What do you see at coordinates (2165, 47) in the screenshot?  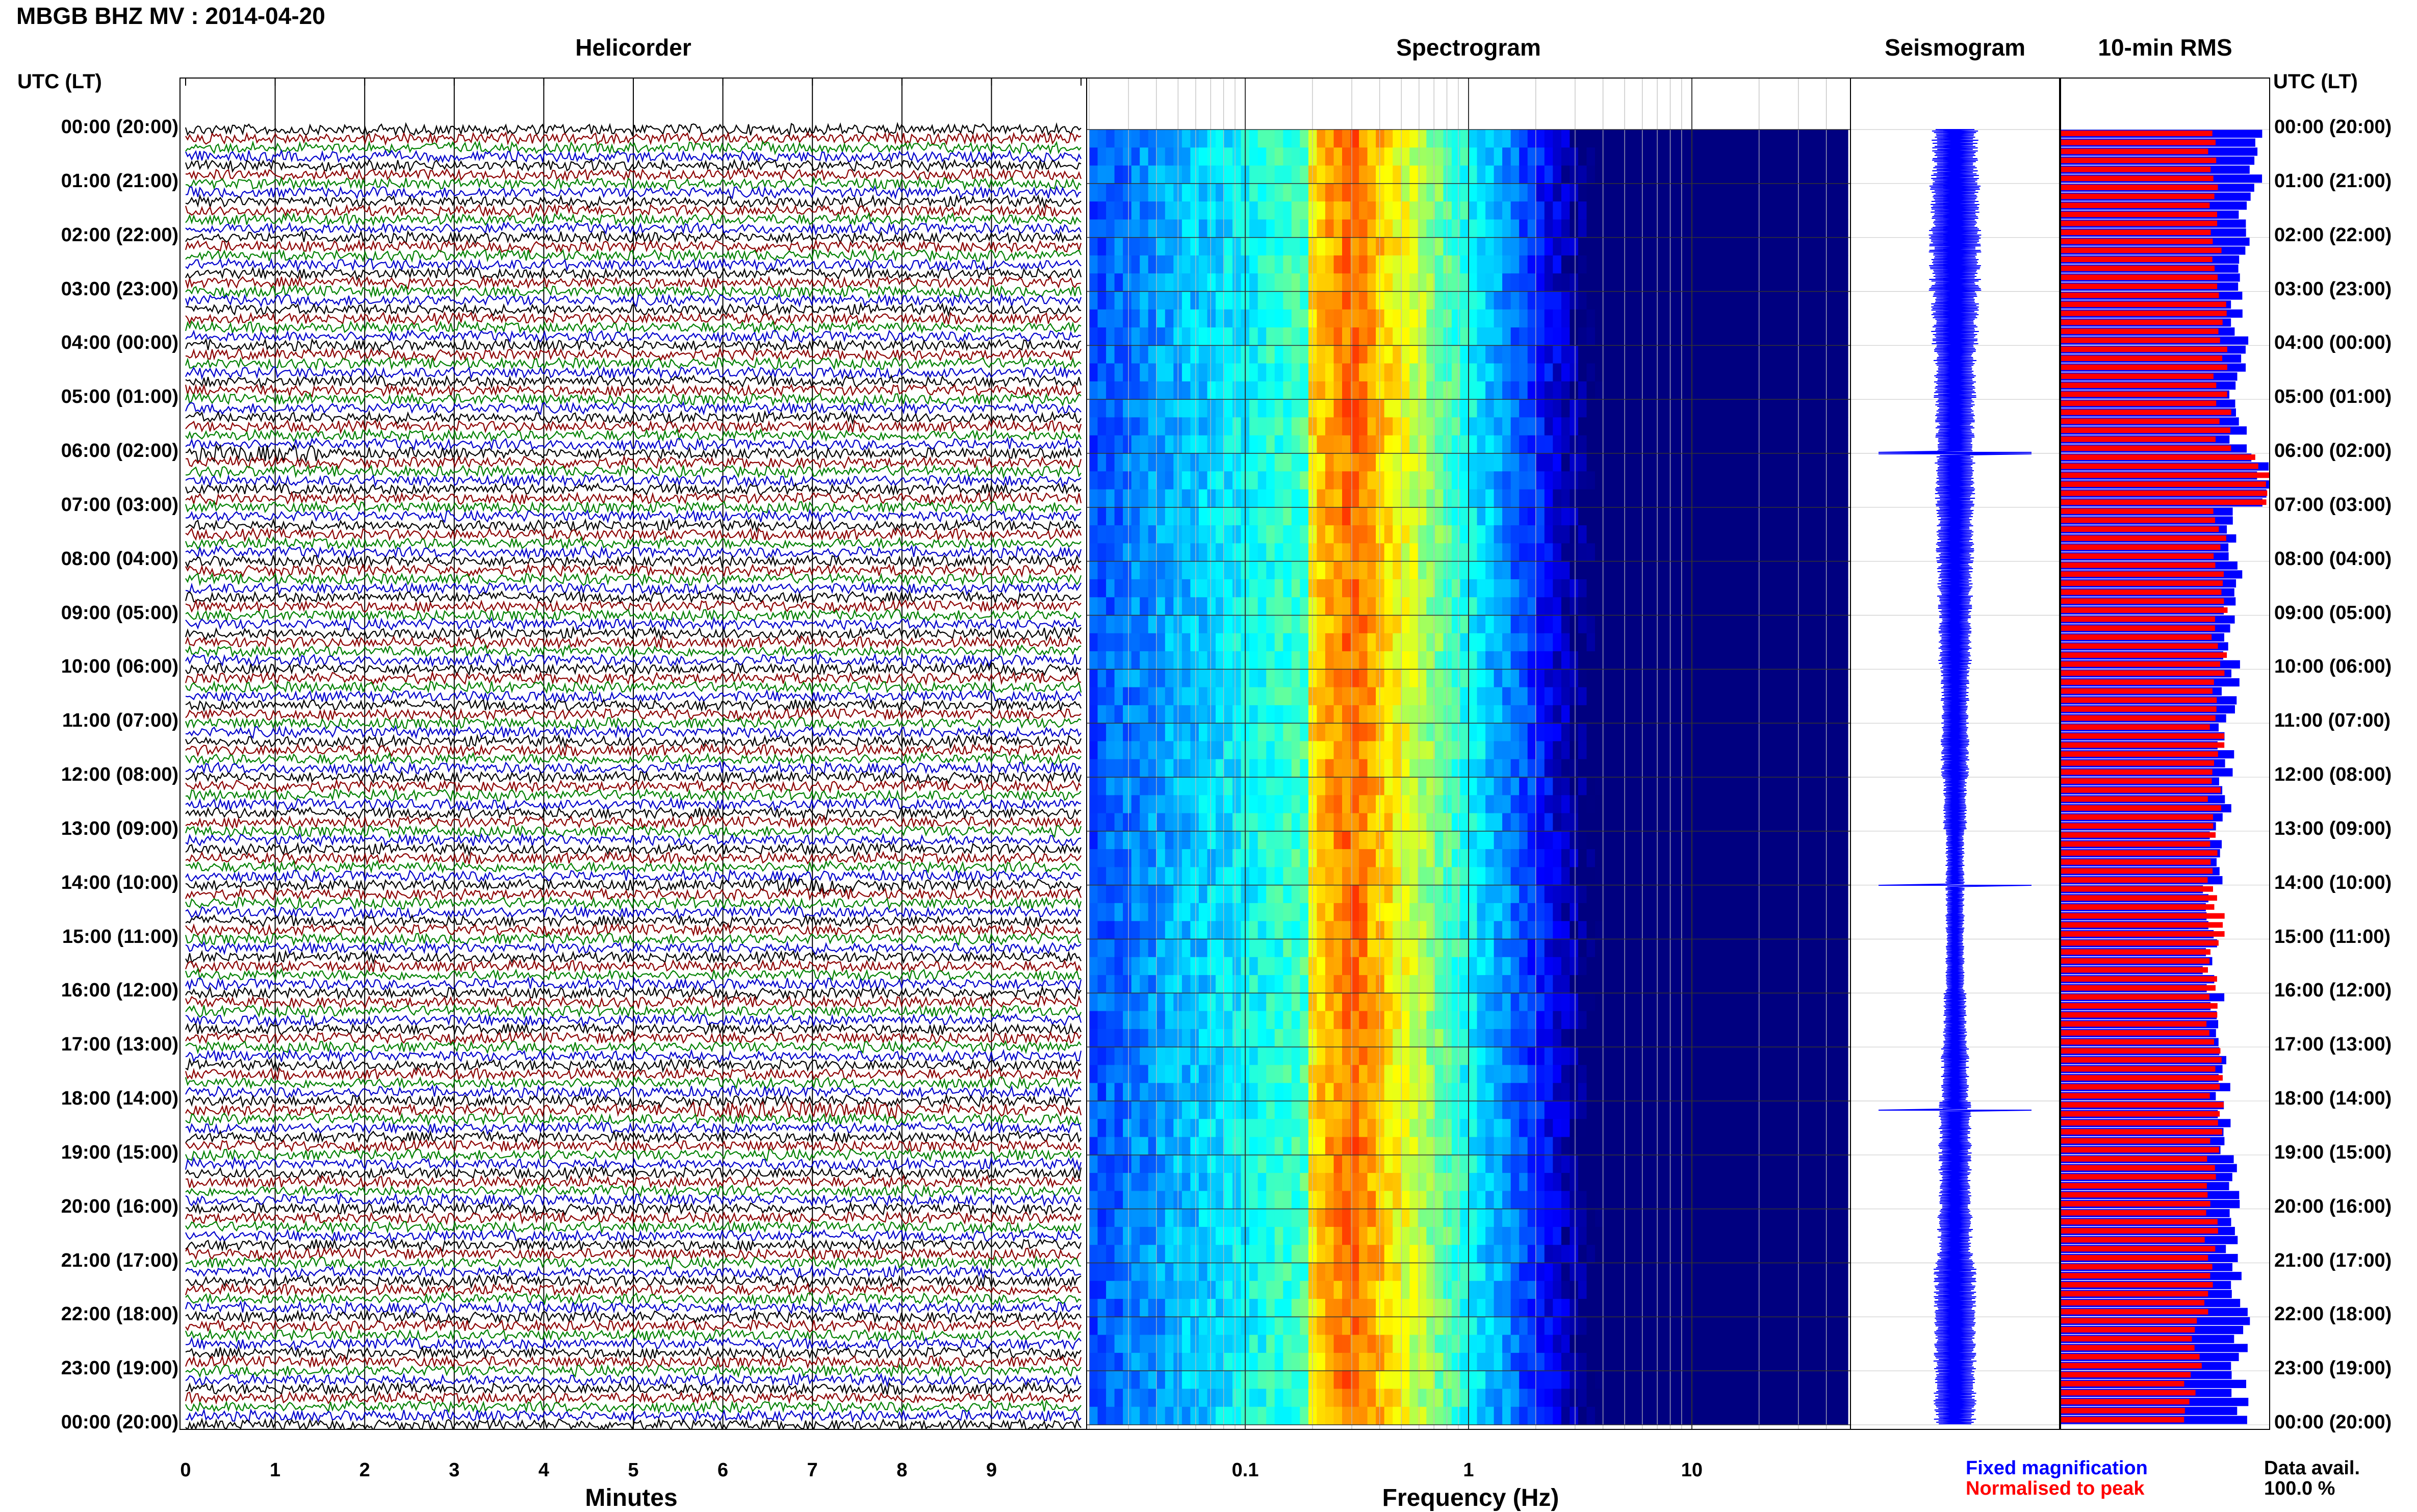 I see `rms-title: 10-min RMS` at bounding box center [2165, 47].